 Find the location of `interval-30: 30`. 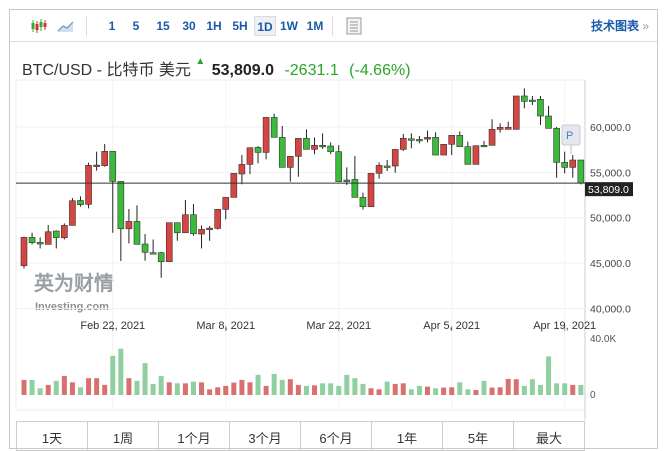

interval-30: 30 is located at coordinates (189, 26).